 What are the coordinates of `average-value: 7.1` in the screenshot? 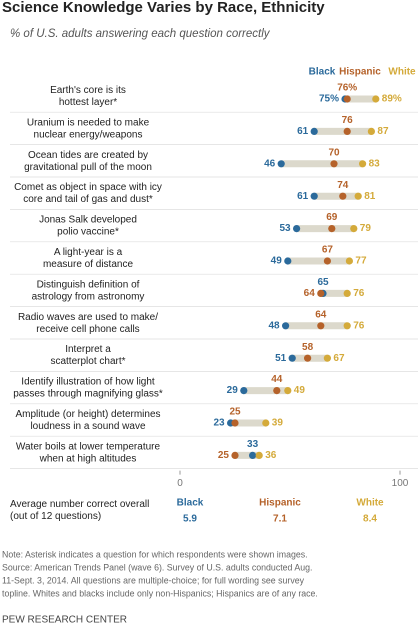 It's located at (280, 519).